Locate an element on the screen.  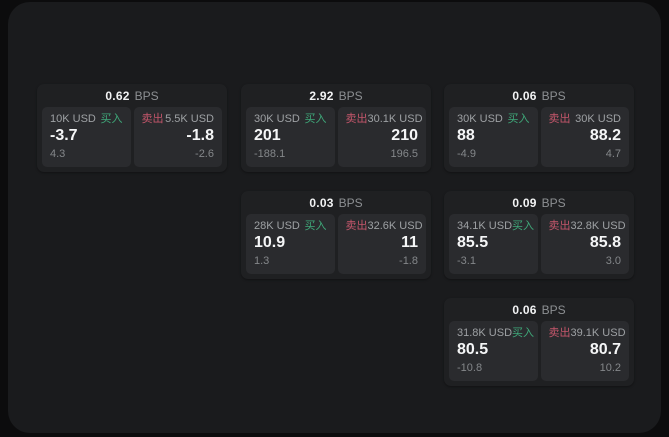
sell-amount: 32.8K USD is located at coordinates (598, 226).